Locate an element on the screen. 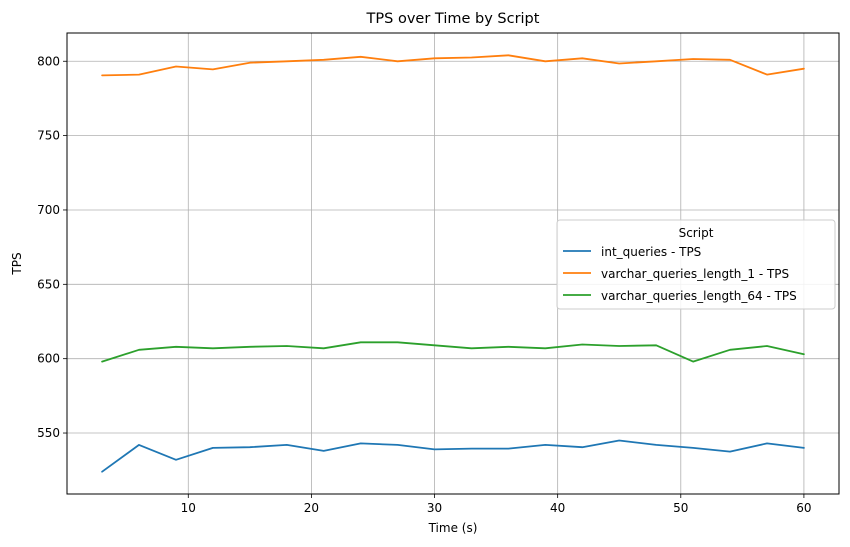 This screenshot has width=850, height=547. x-tick-label: 40 is located at coordinates (557, 508).